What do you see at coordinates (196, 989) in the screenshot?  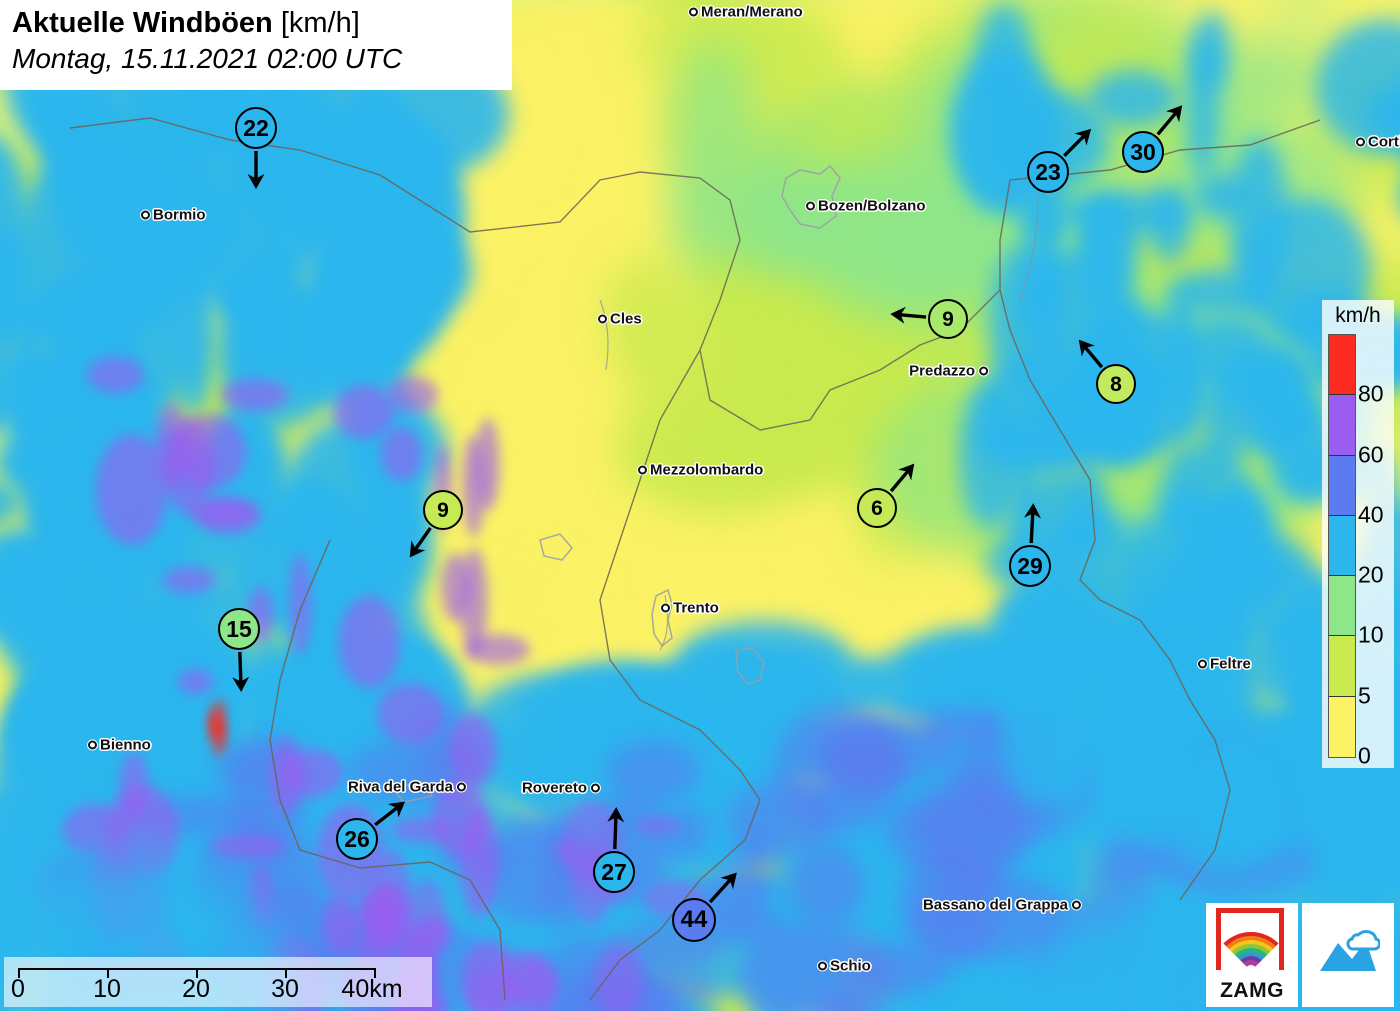 I see `scale-tick-label: 20` at bounding box center [196, 989].